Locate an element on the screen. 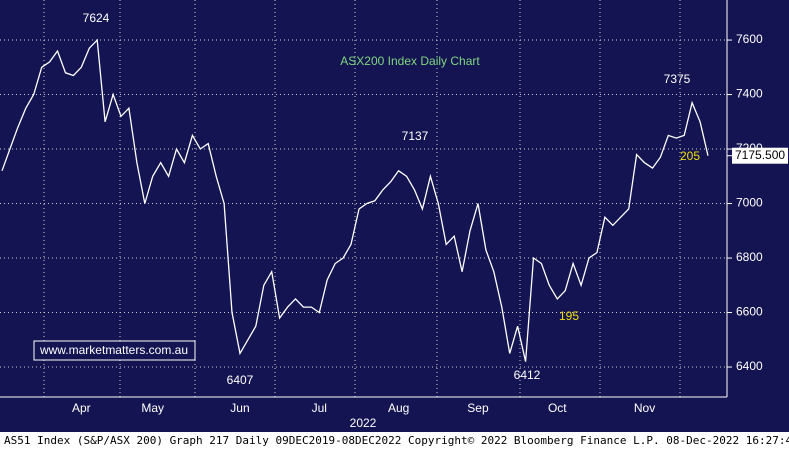 The height and width of the screenshot is (455, 789). x-tick-label: Apr is located at coordinates (81, 408).